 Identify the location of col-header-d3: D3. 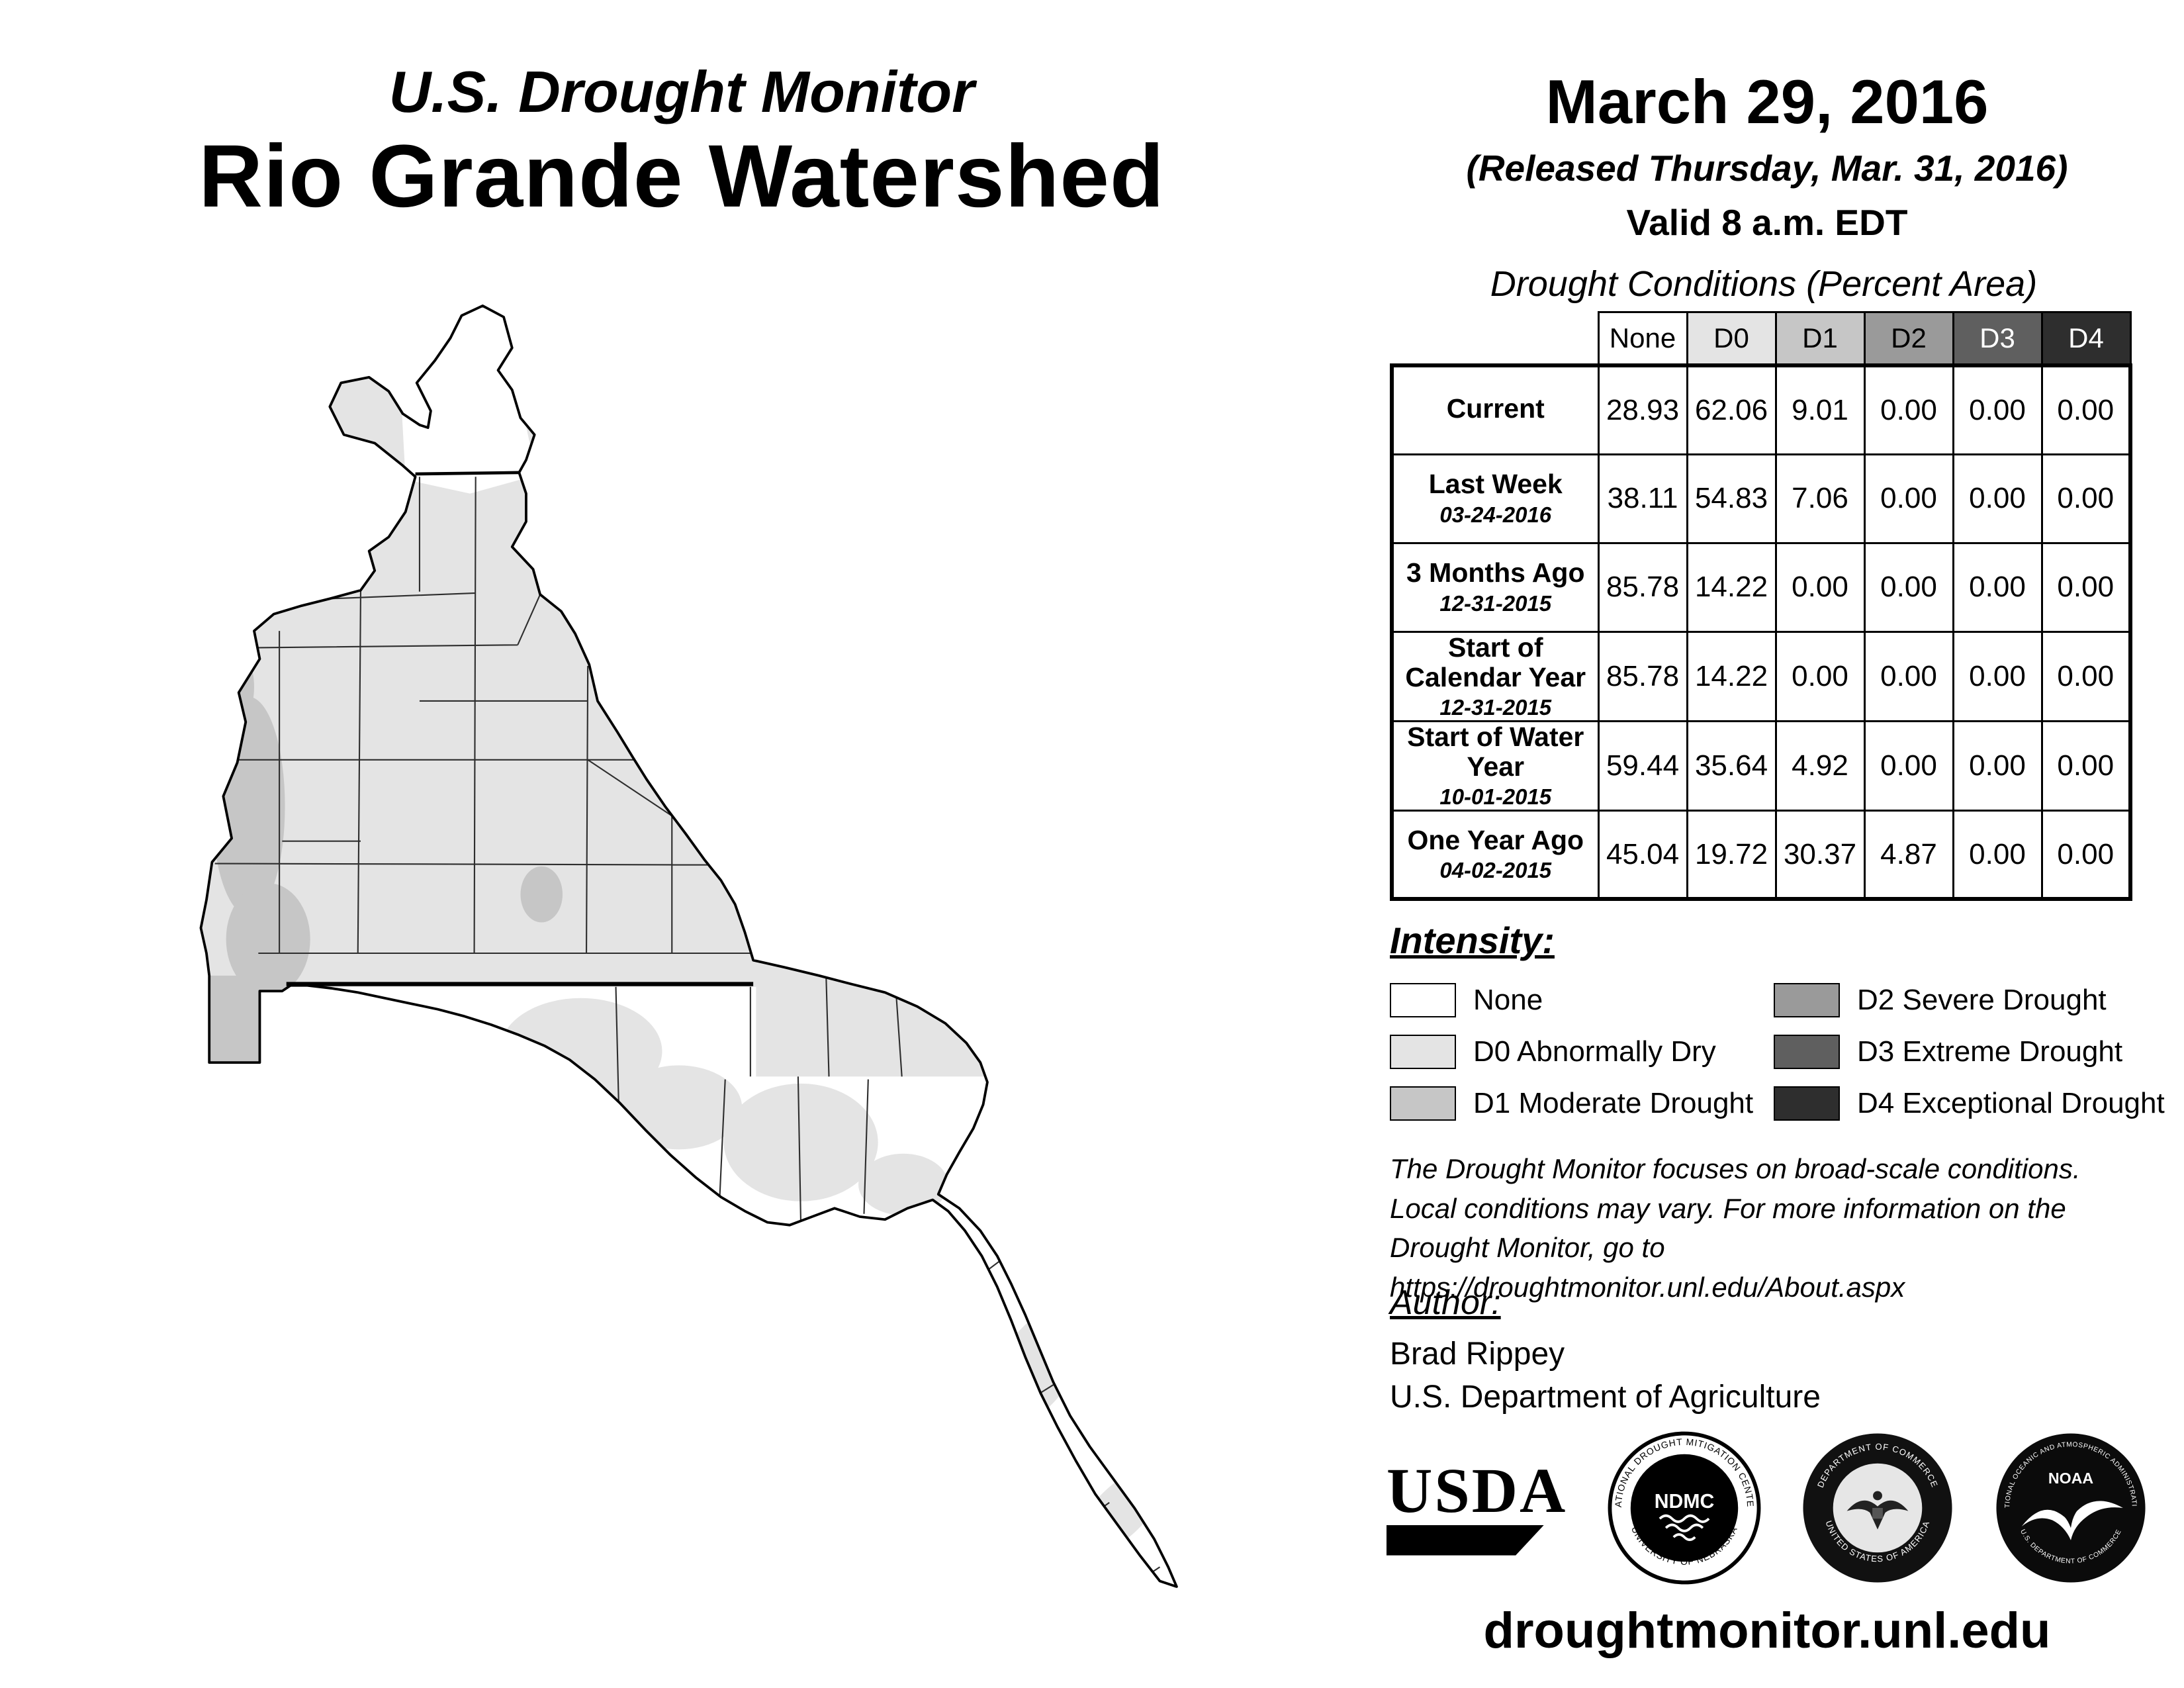
(1997, 339).